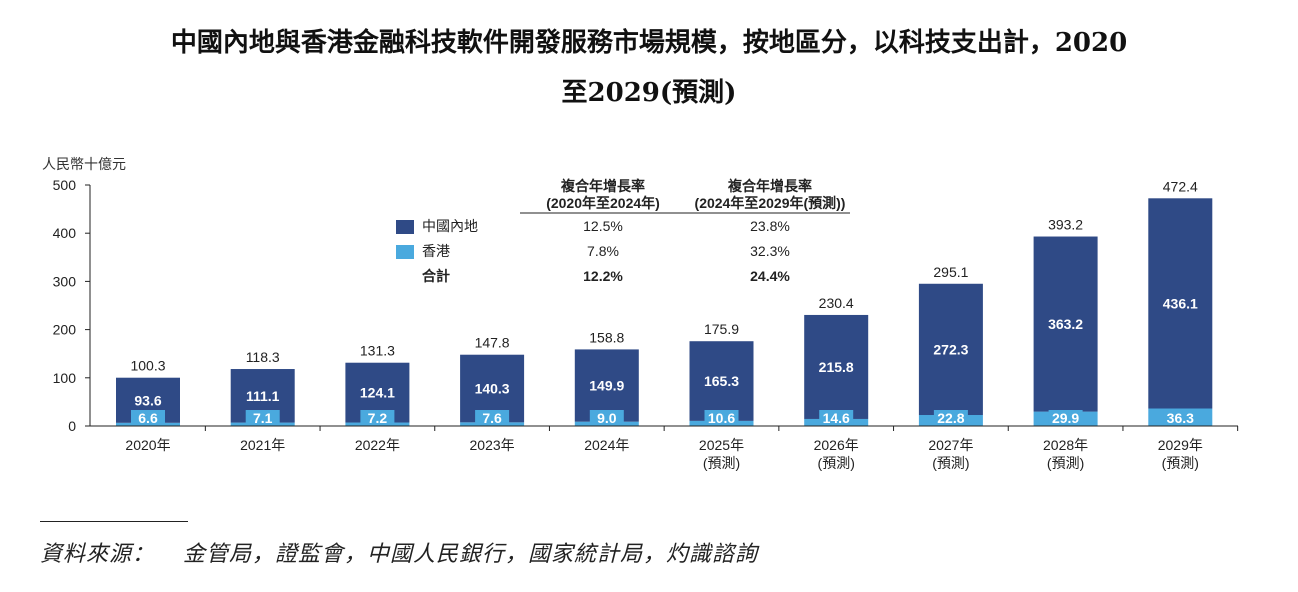 The height and width of the screenshot is (592, 1298). I want to click on y-tick-label: 0, so click(72, 426).